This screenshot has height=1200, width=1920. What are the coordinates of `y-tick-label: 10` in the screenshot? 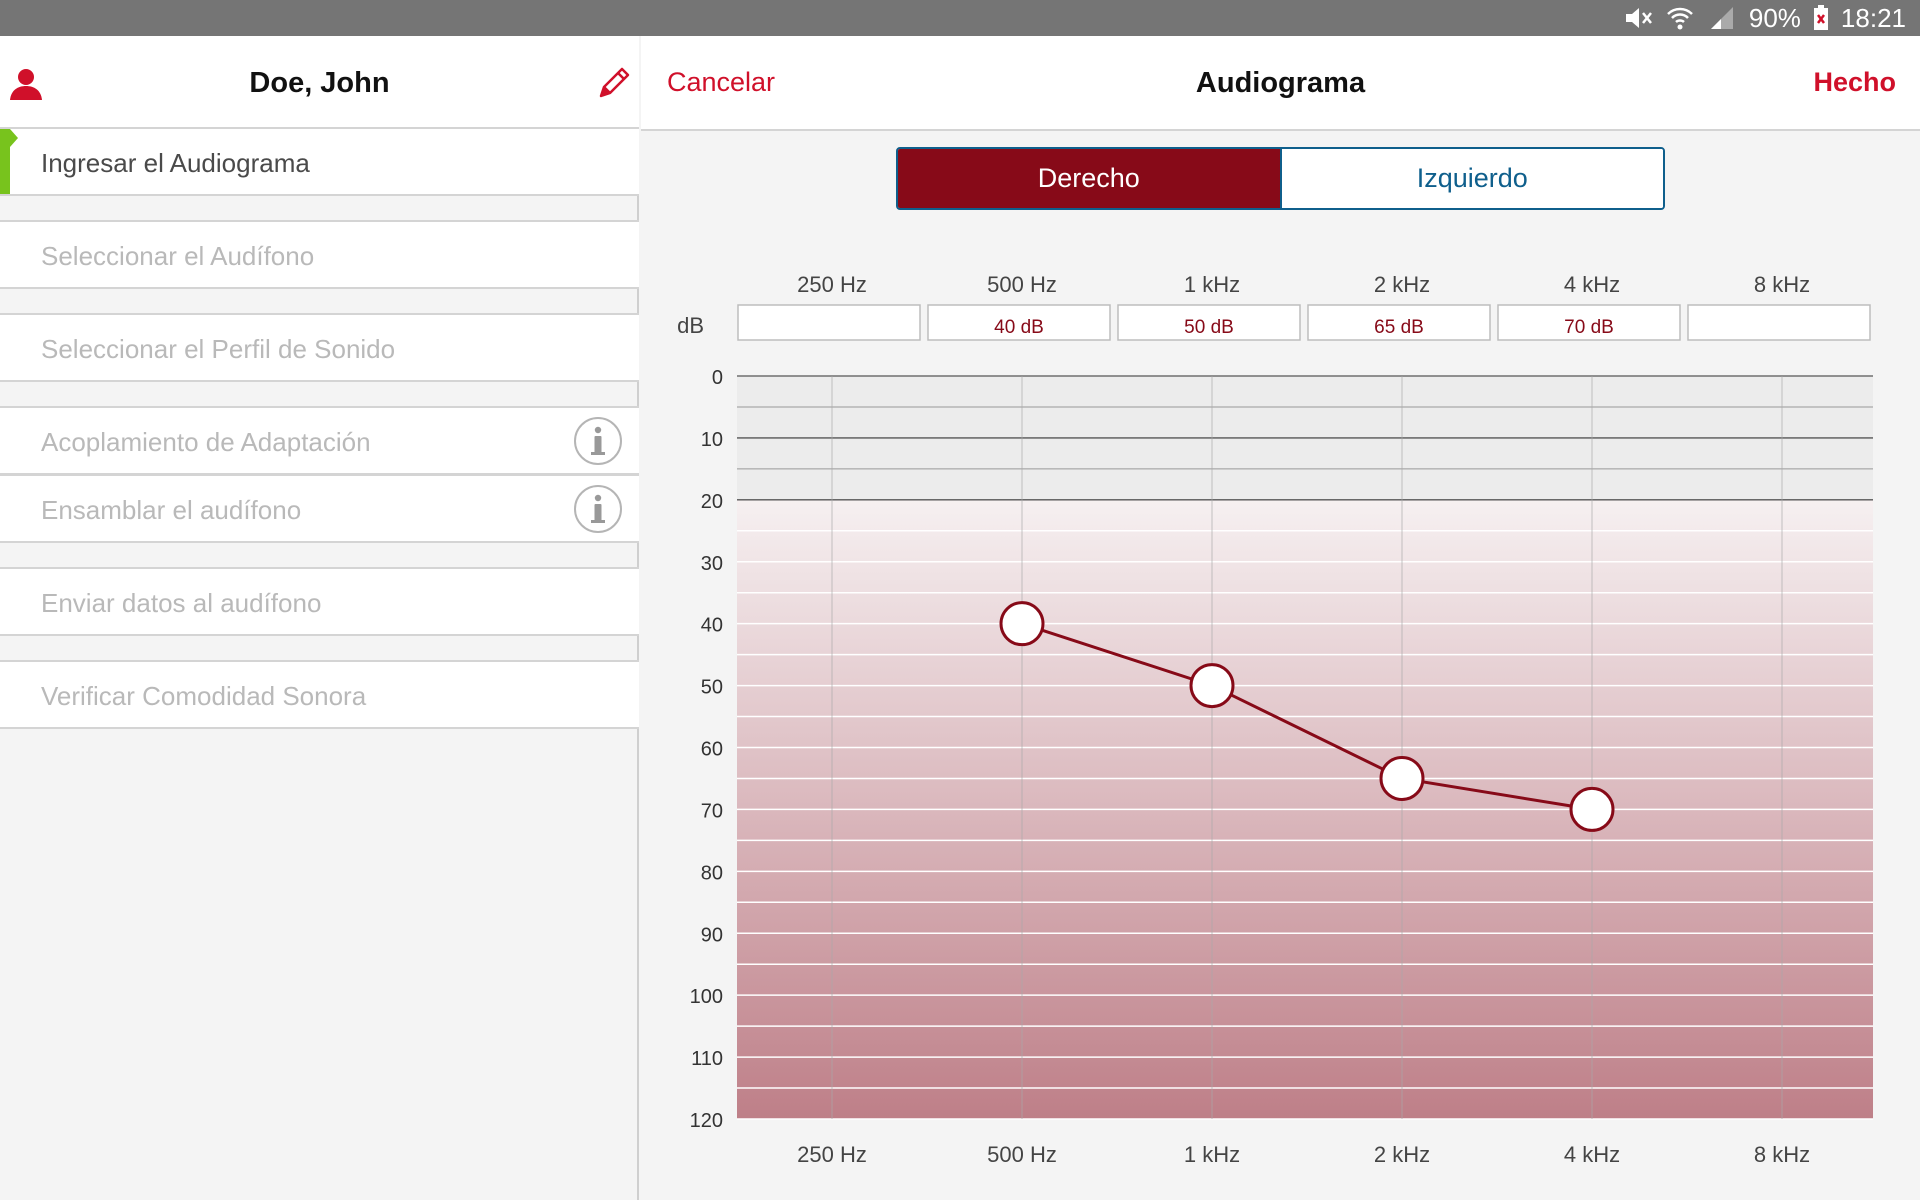 It's located at (712, 440).